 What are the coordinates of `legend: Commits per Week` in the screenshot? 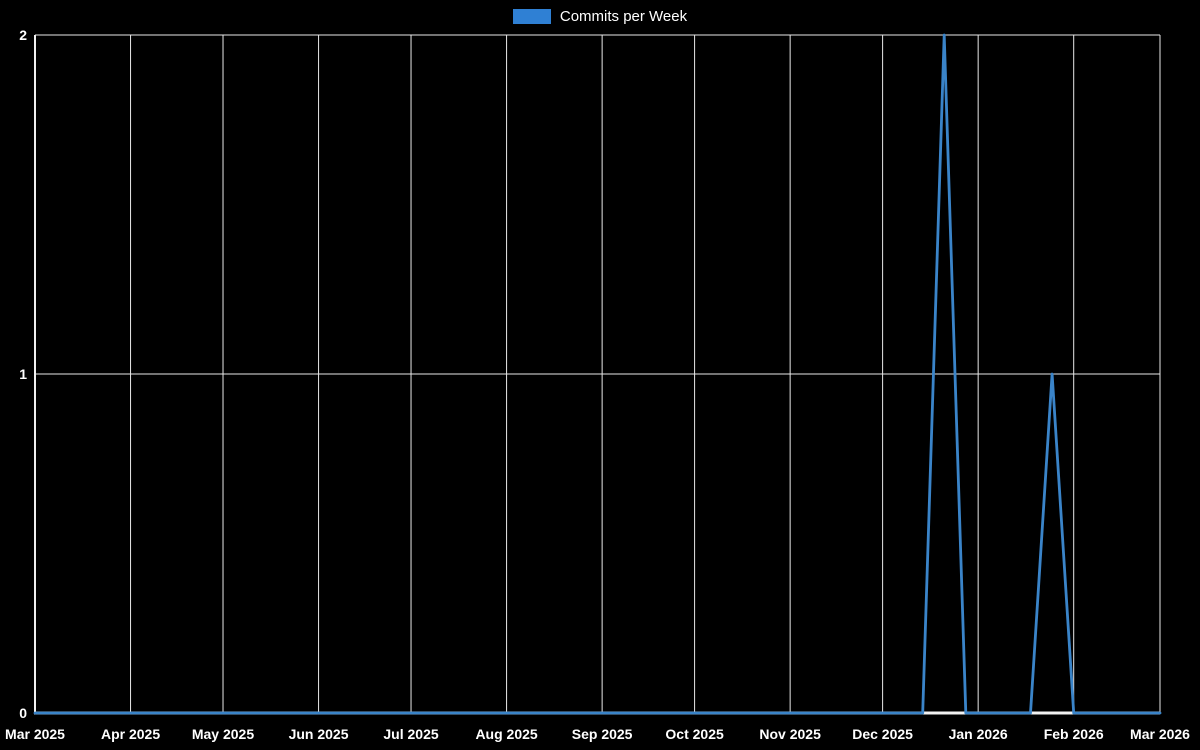 It's located at (600, 16).